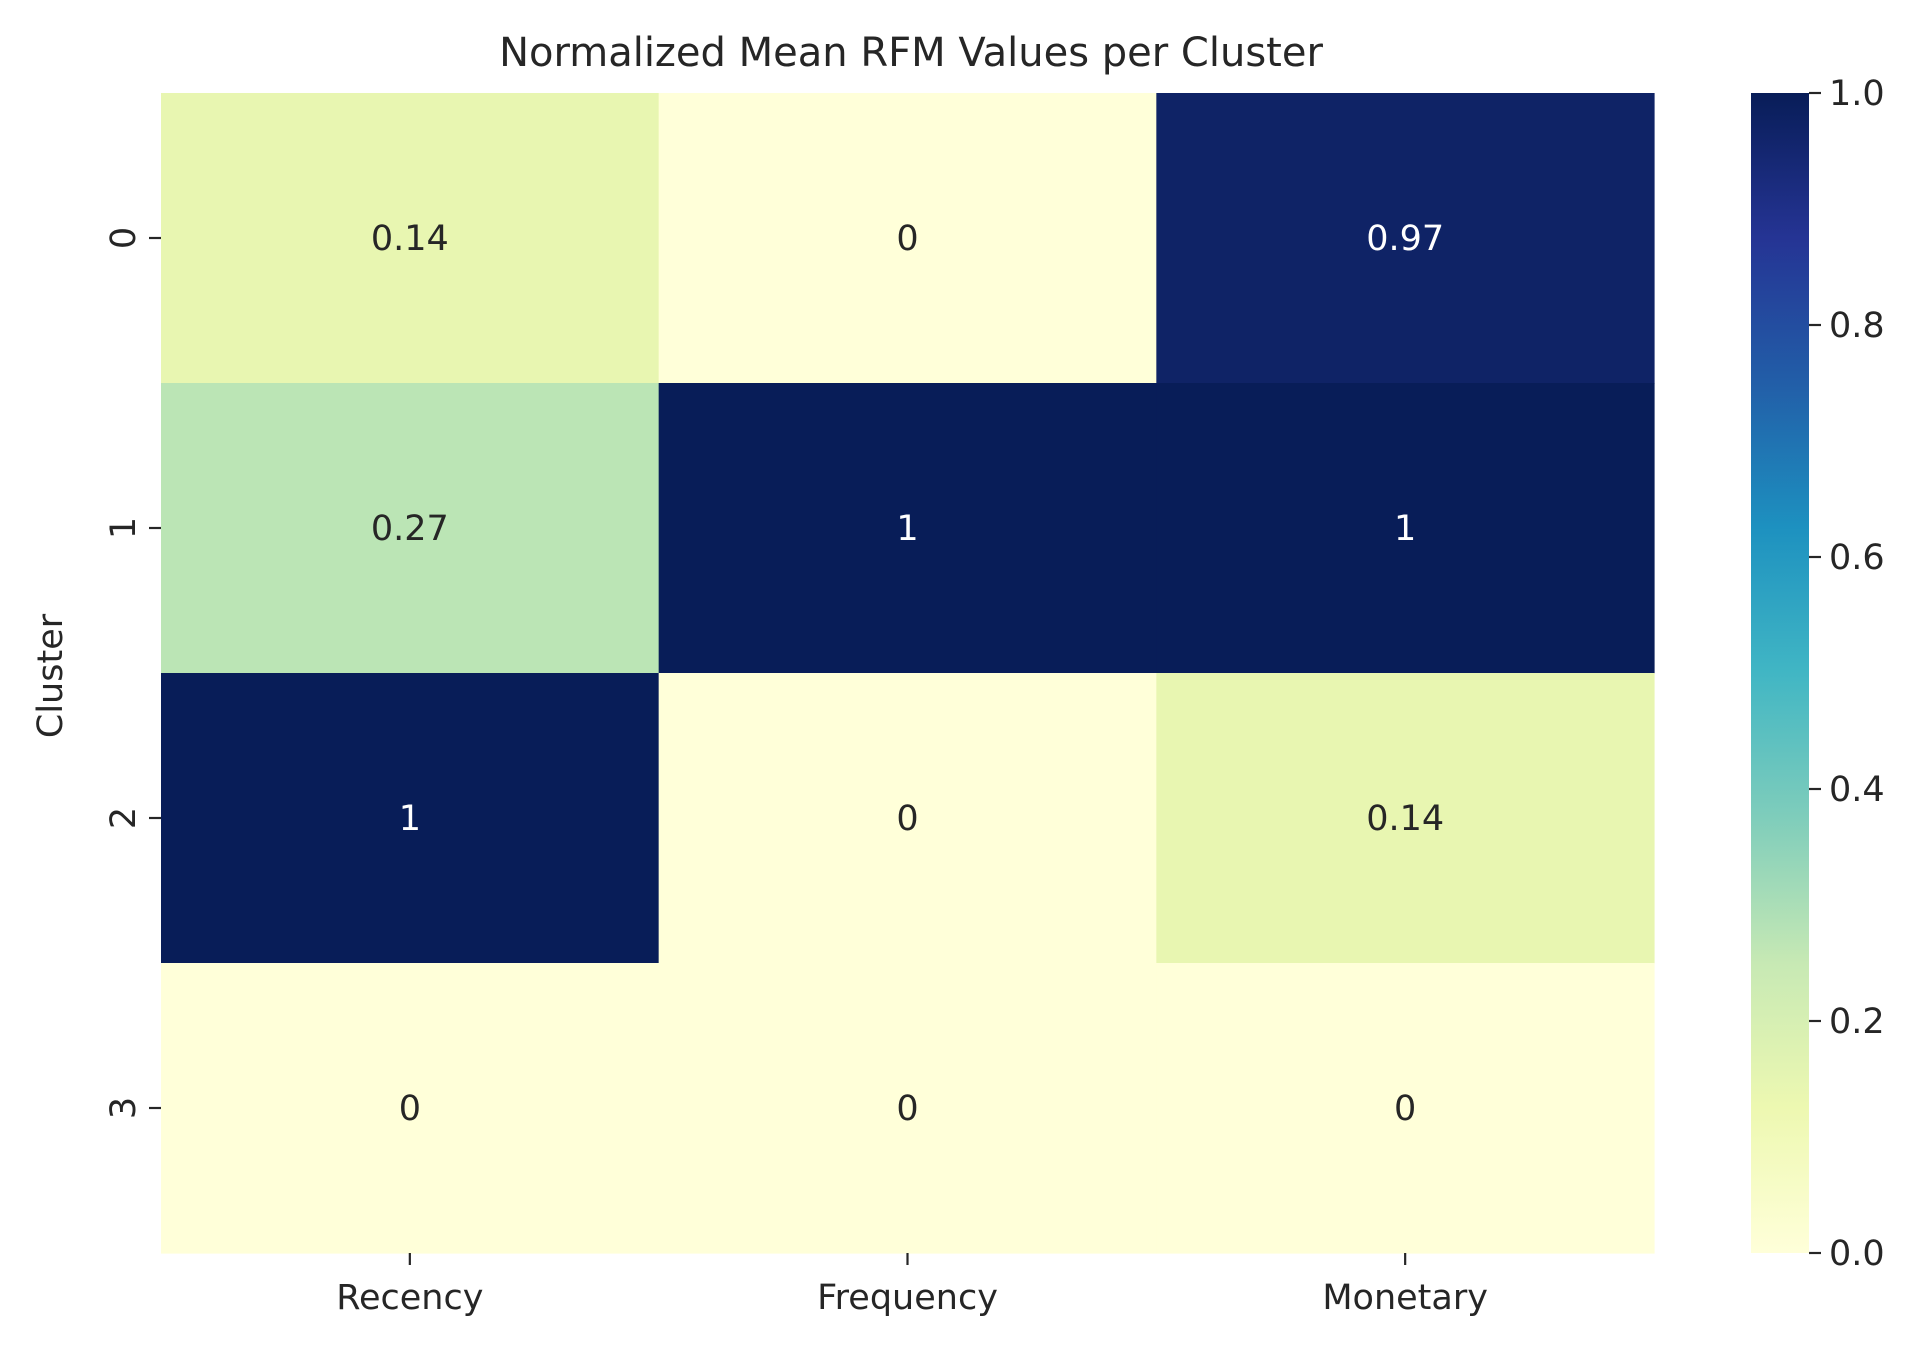 This screenshot has width=1924, height=1354. I want to click on heatmap-cell-r0-c0, so click(410, 238).